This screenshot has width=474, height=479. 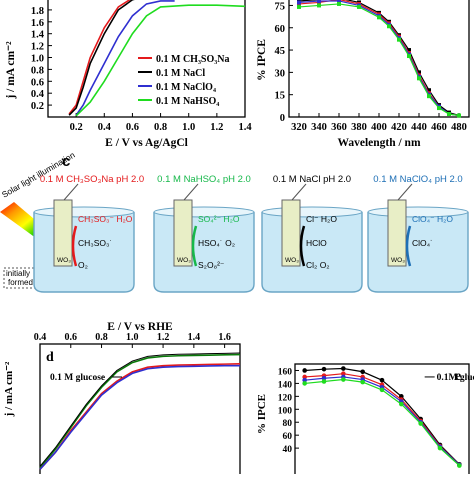 I want to click on electrode-label-0: WO₃, so click(x=64, y=260).